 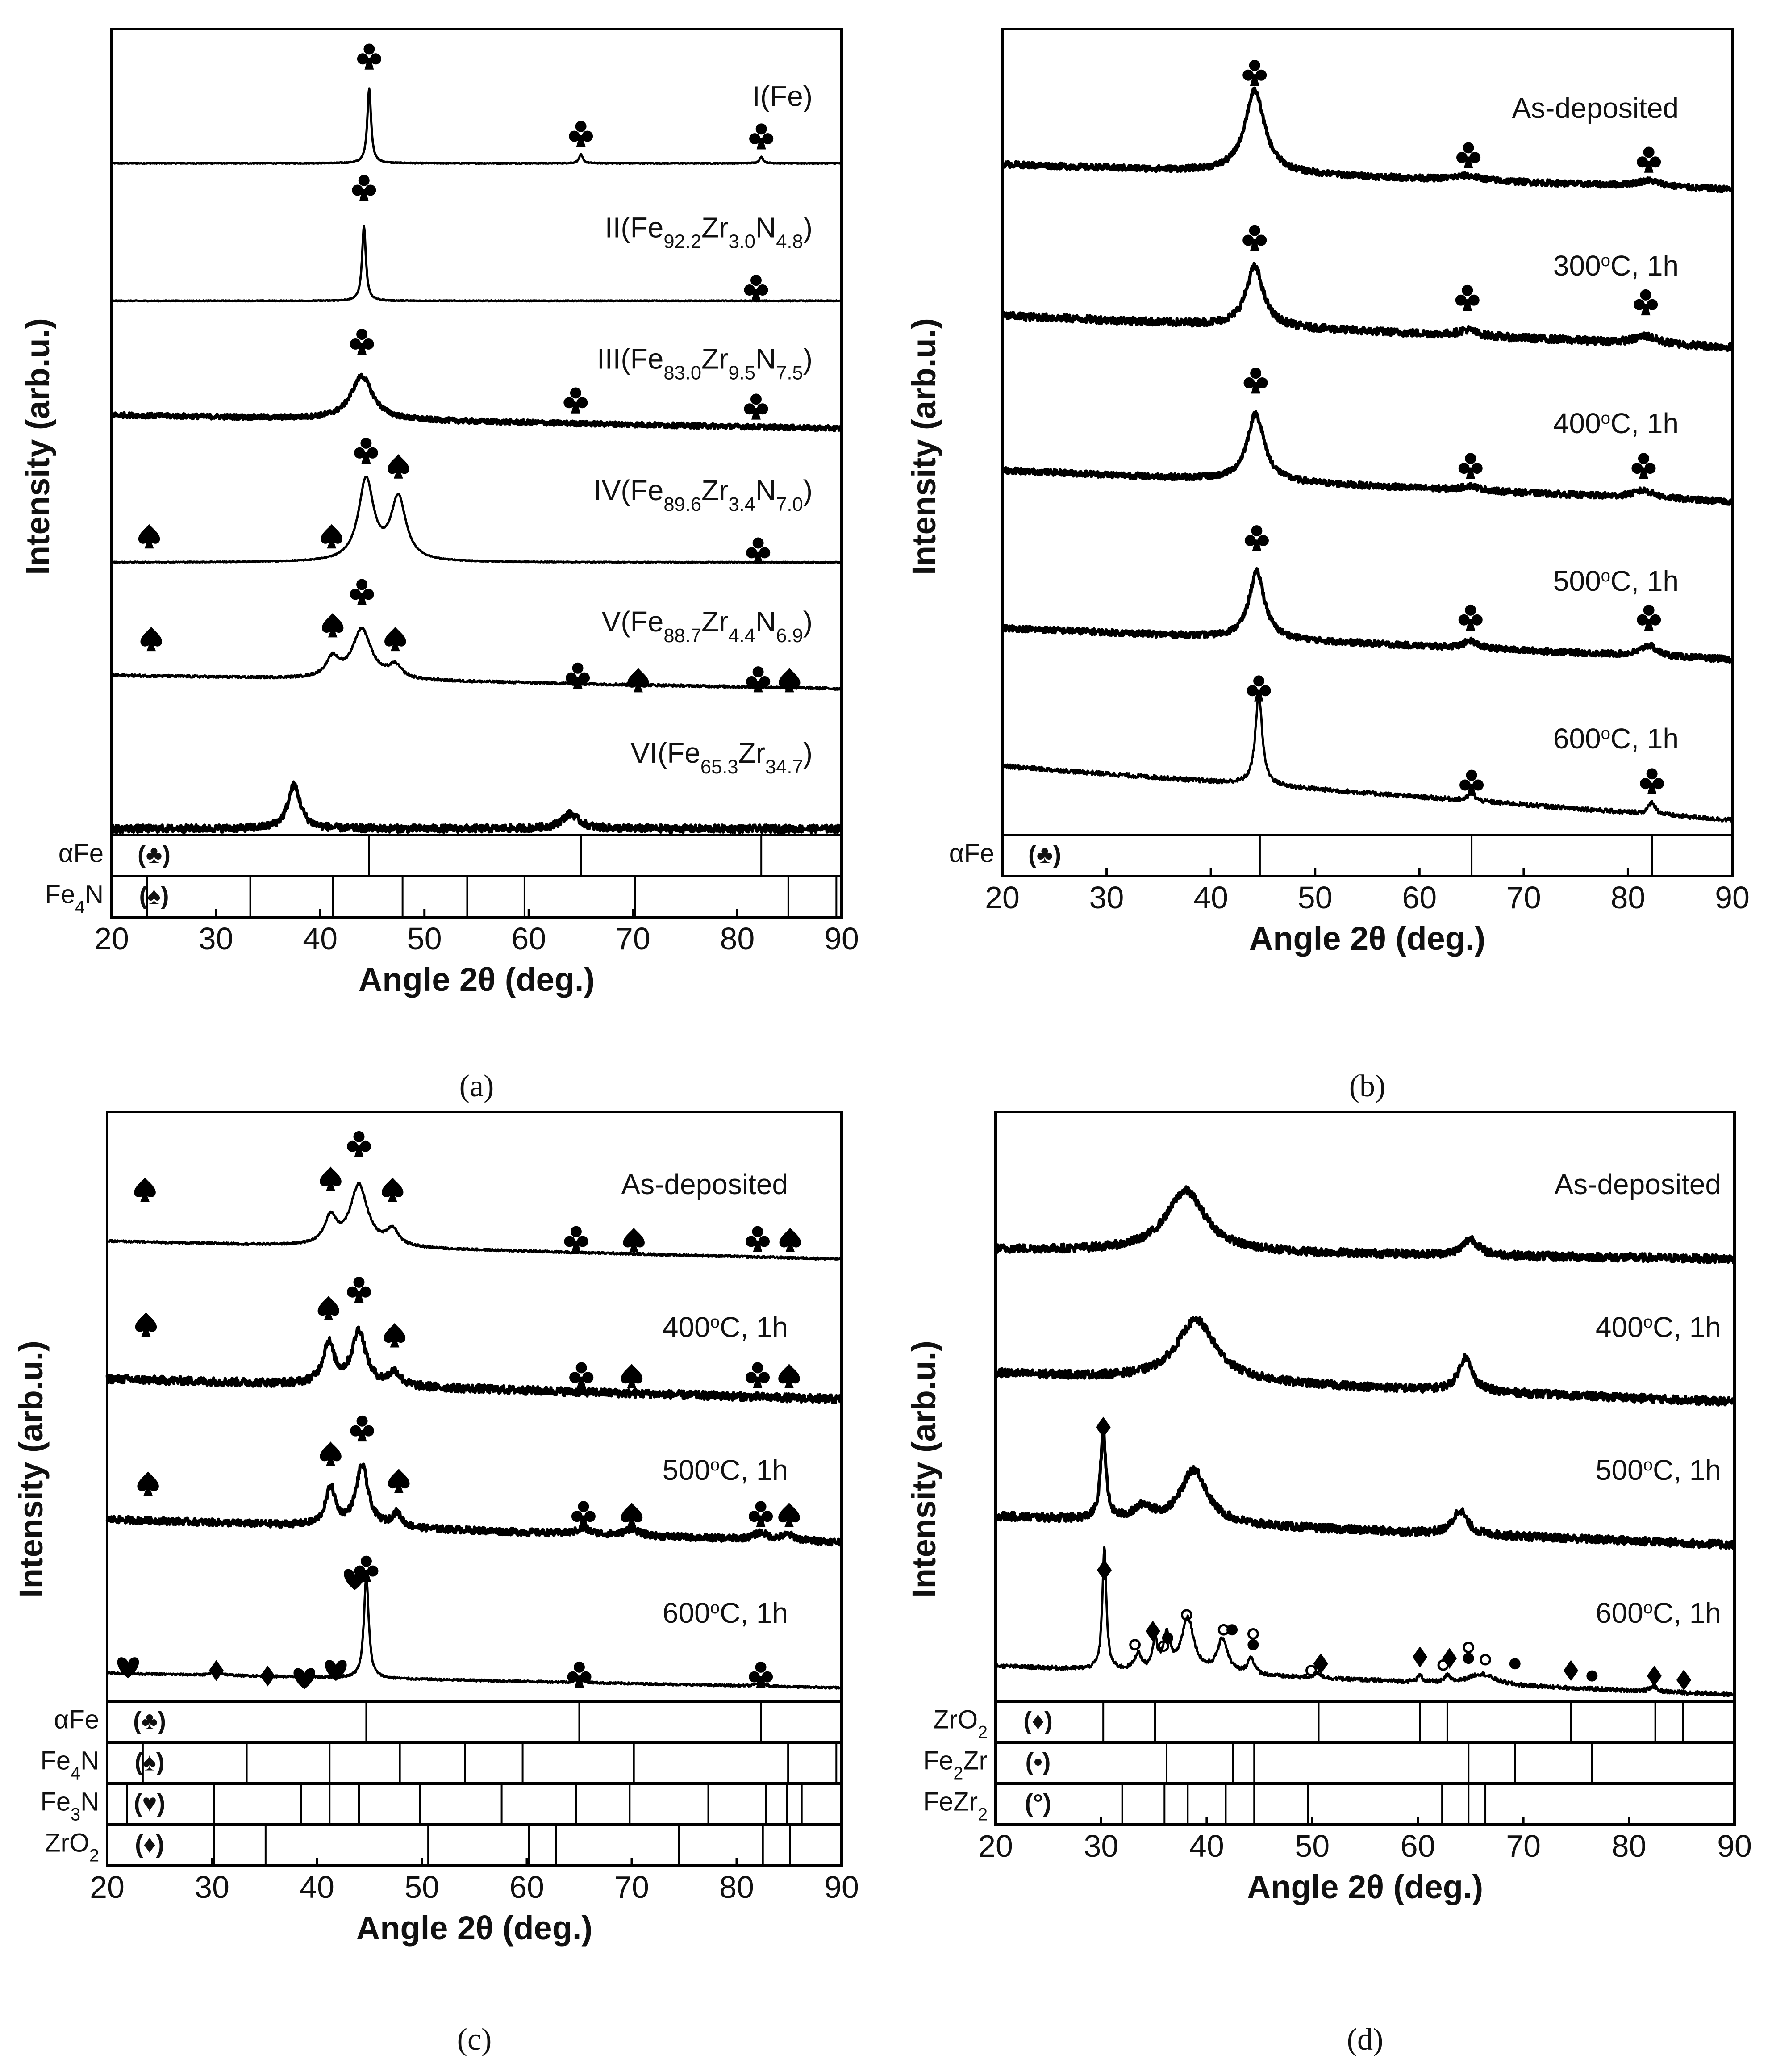 I want to click on series-label: I(Fe), so click(x=782, y=96).